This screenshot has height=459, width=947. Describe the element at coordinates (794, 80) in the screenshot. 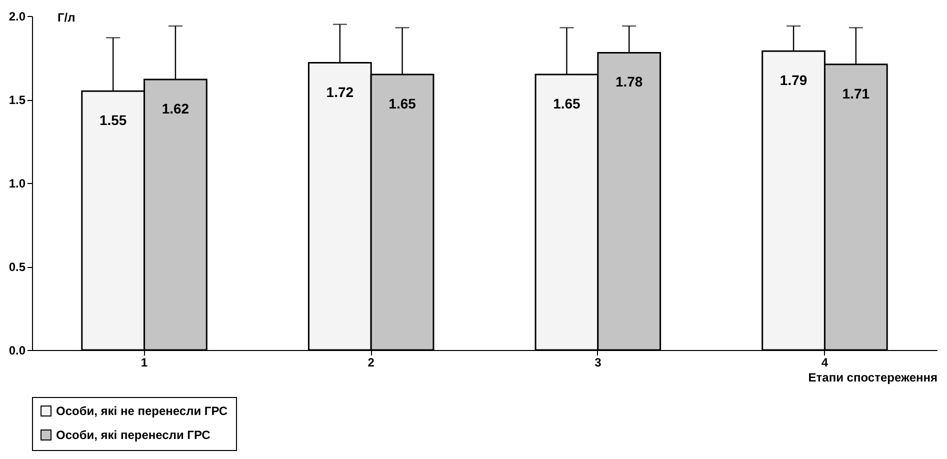

I see `data-label: 1.79` at that location.